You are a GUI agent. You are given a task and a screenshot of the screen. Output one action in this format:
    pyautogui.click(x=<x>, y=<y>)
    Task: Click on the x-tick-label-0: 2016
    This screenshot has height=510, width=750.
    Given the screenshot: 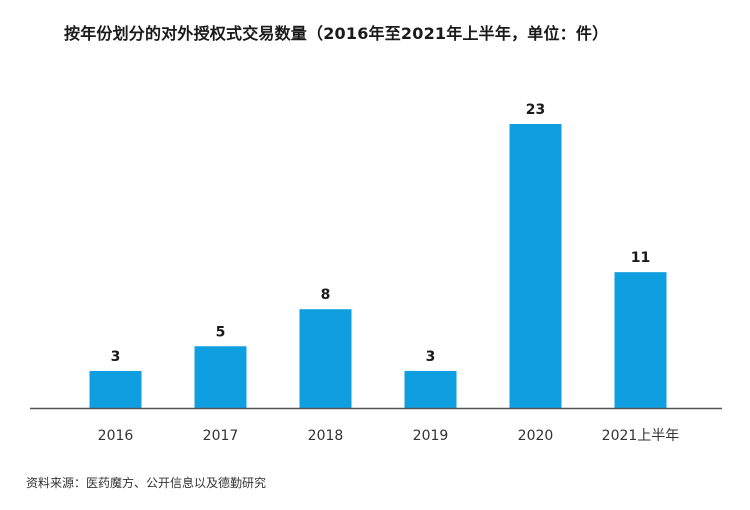 What is the action you would take?
    pyautogui.click(x=116, y=436)
    